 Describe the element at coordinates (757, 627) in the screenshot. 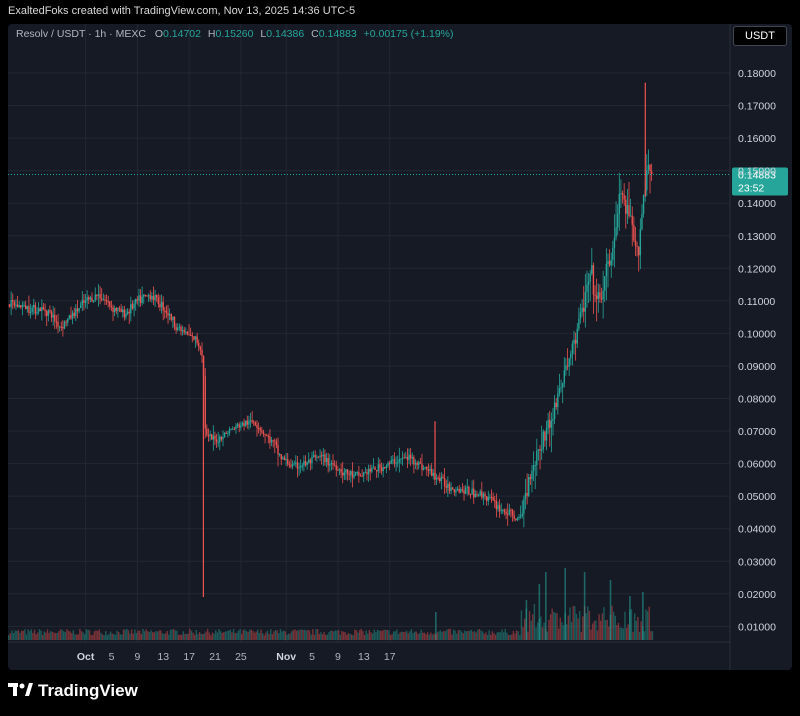

I see `y-tick-label: 0.01000` at that location.